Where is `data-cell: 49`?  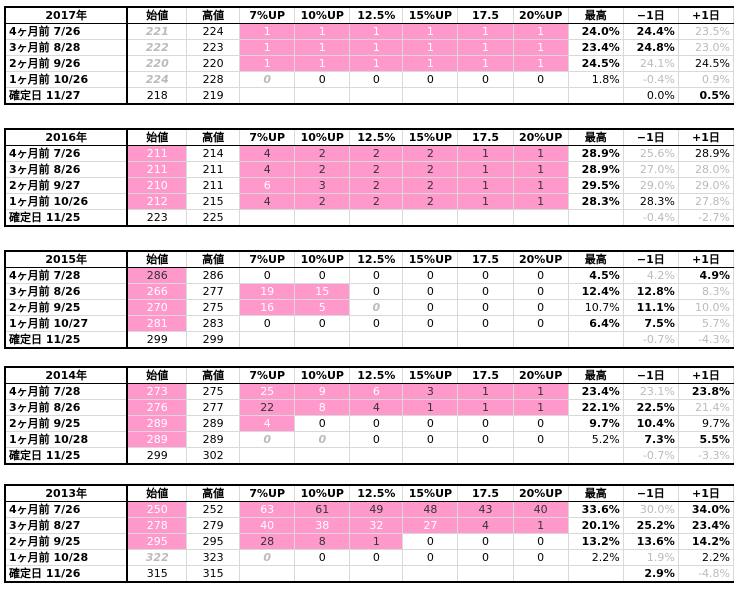
data-cell: 49 is located at coordinates (376, 509).